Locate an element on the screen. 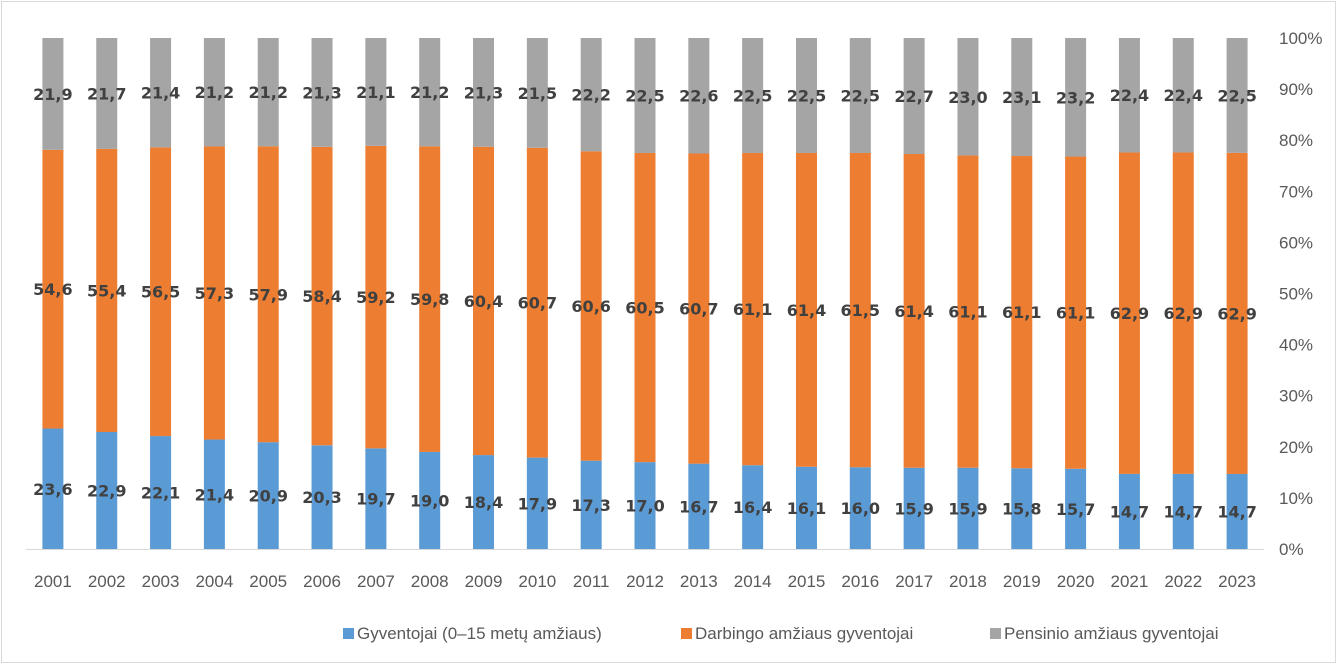  x-tick-label: 2002 is located at coordinates (107, 581).